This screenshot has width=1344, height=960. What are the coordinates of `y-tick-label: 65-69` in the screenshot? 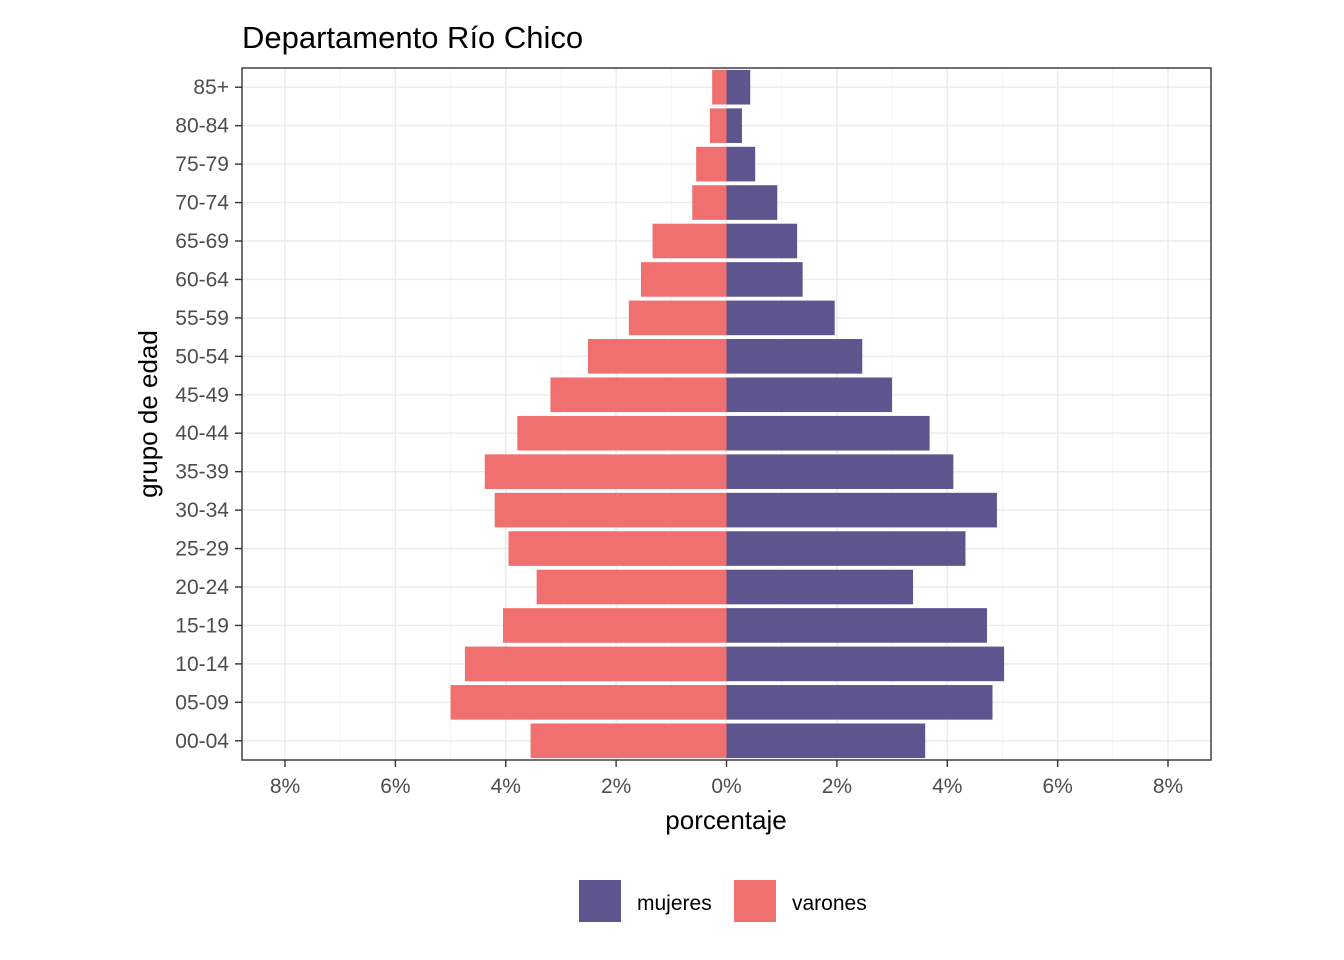 It's located at (202, 241).